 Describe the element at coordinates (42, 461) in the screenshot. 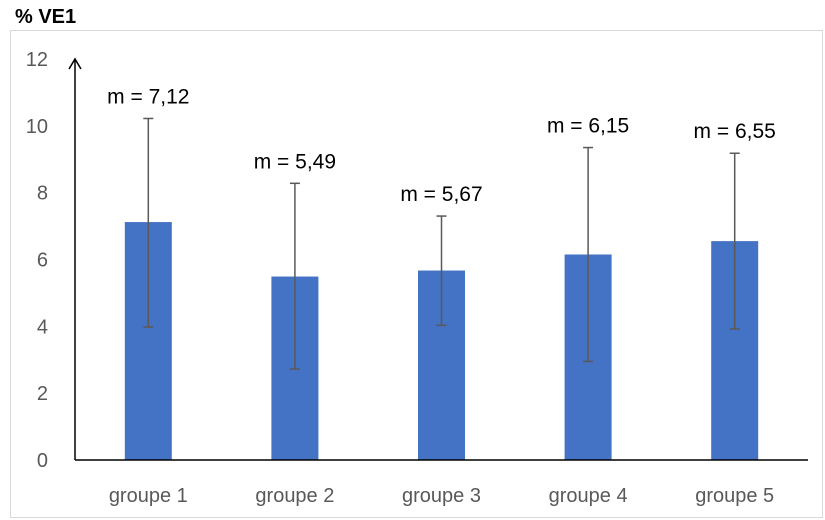

I see `y-tick-label: 0` at that location.